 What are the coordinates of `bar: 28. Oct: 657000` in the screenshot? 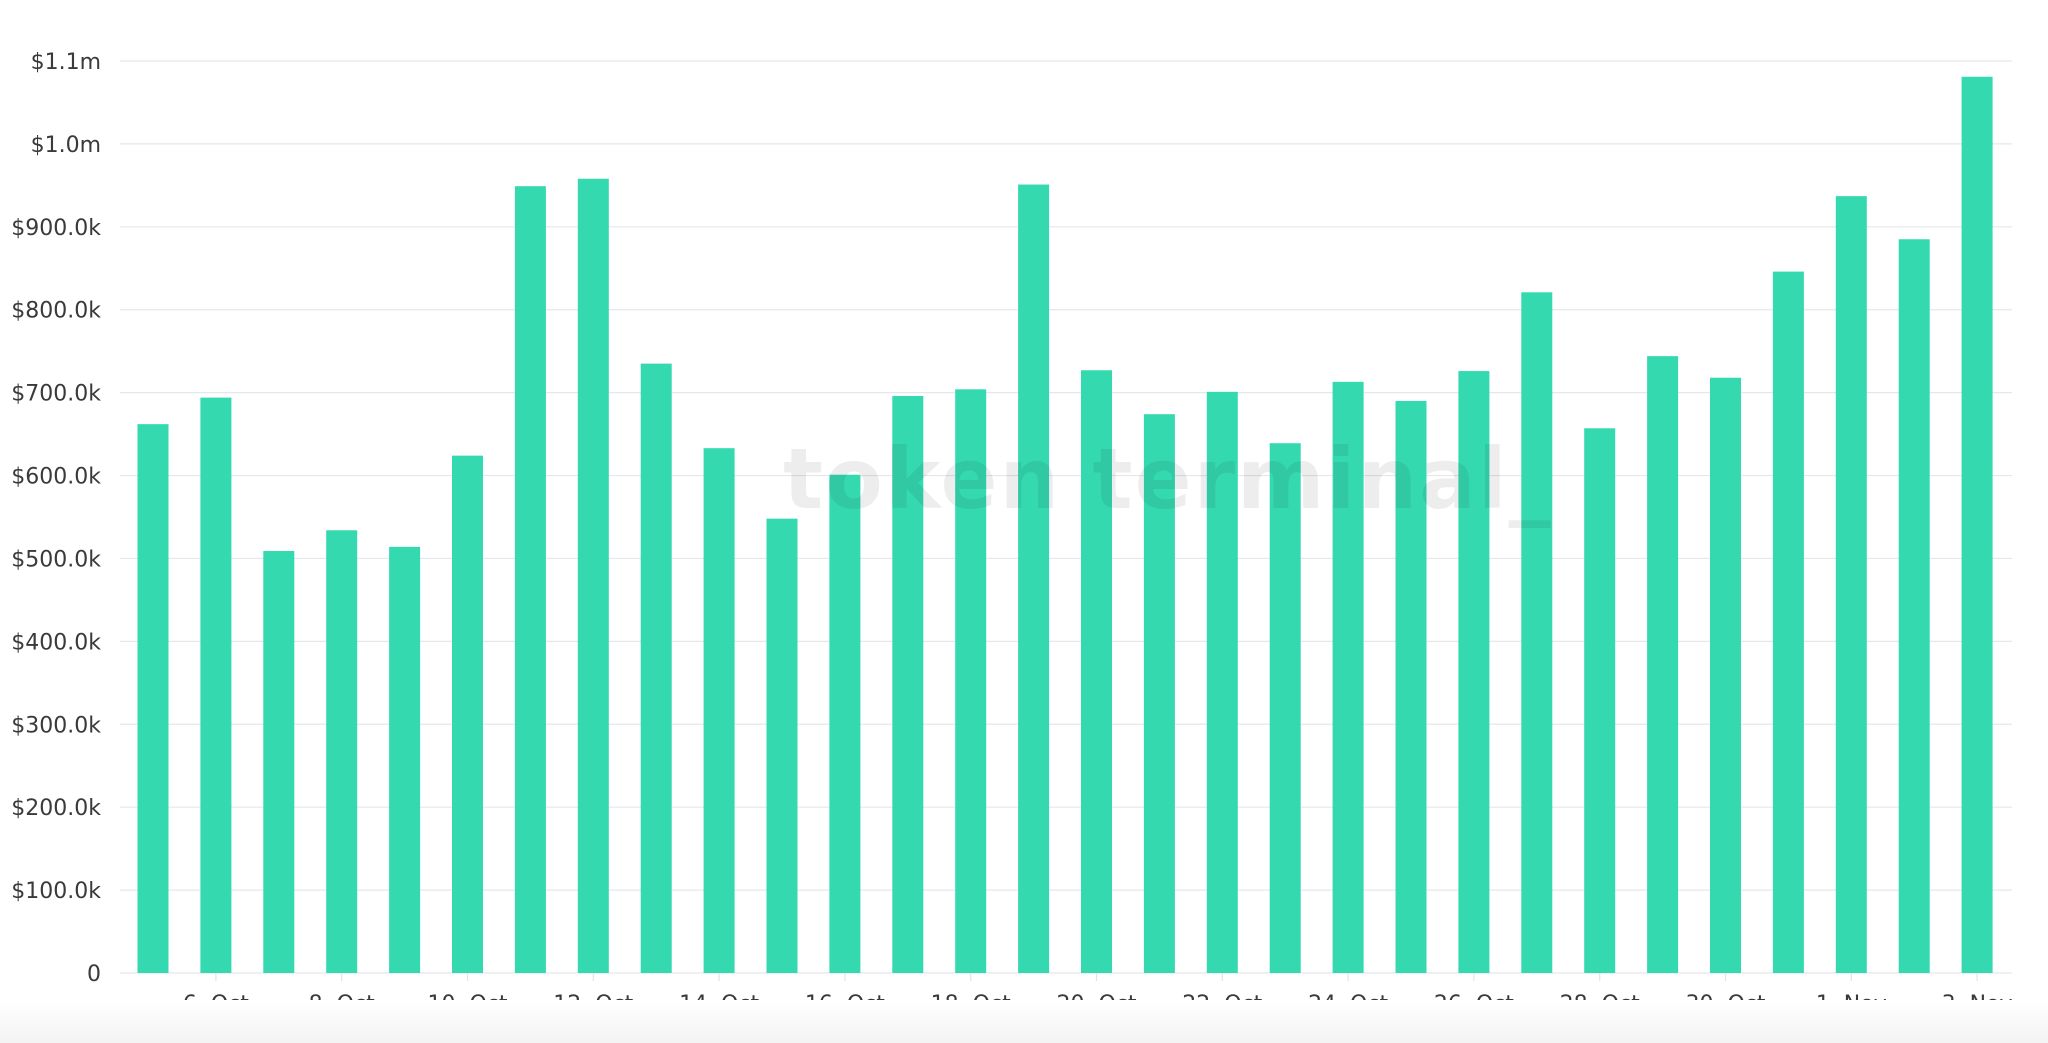 It's located at (1600, 701).